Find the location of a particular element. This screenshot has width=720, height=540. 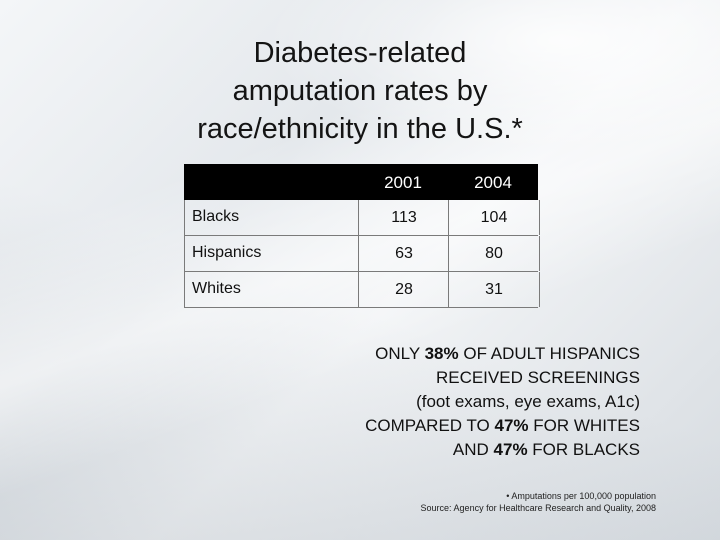

note-text: AND is located at coordinates (473, 449).